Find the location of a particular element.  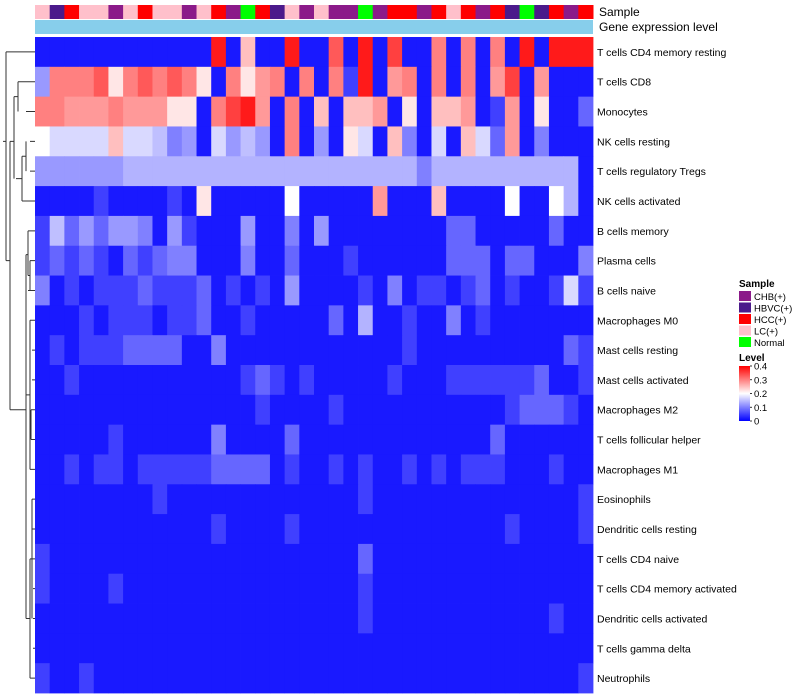

legend-sample-label: HCC(+) is located at coordinates (770, 320).